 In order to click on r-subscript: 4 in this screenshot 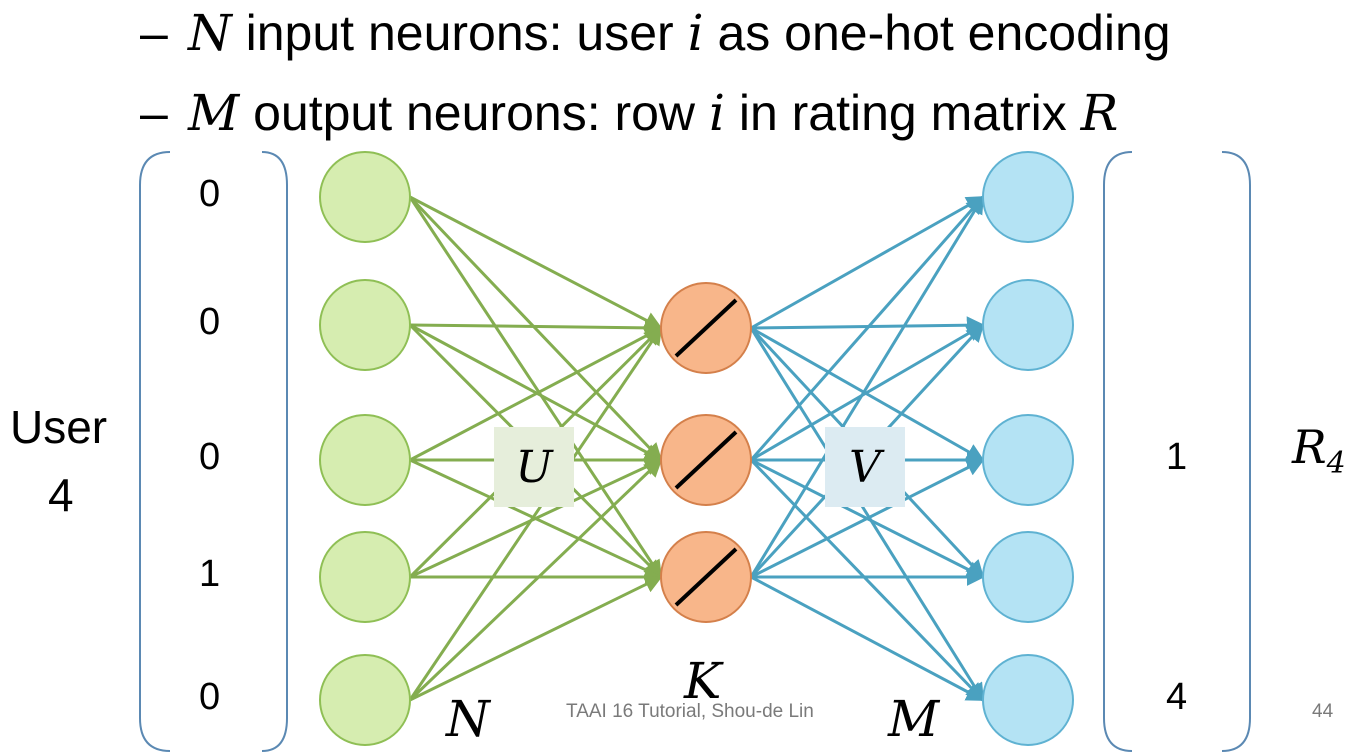, I will do `click(1336, 464)`.